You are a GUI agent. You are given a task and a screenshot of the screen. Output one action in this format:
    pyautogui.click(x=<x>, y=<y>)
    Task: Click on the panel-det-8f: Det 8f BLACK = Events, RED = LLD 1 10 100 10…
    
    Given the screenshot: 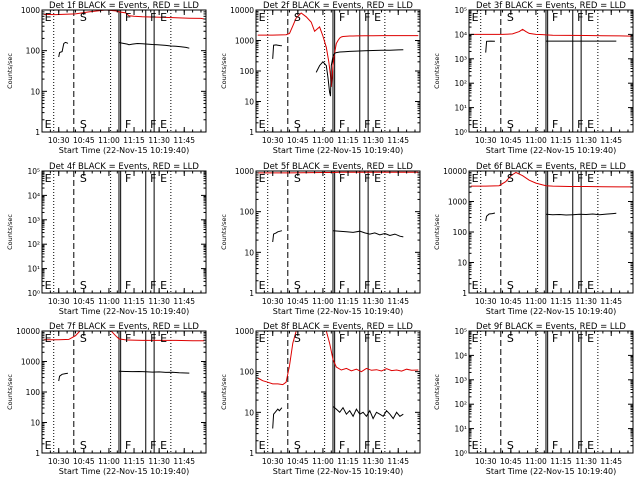 What is the action you would take?
    pyautogui.click(x=320, y=399)
    